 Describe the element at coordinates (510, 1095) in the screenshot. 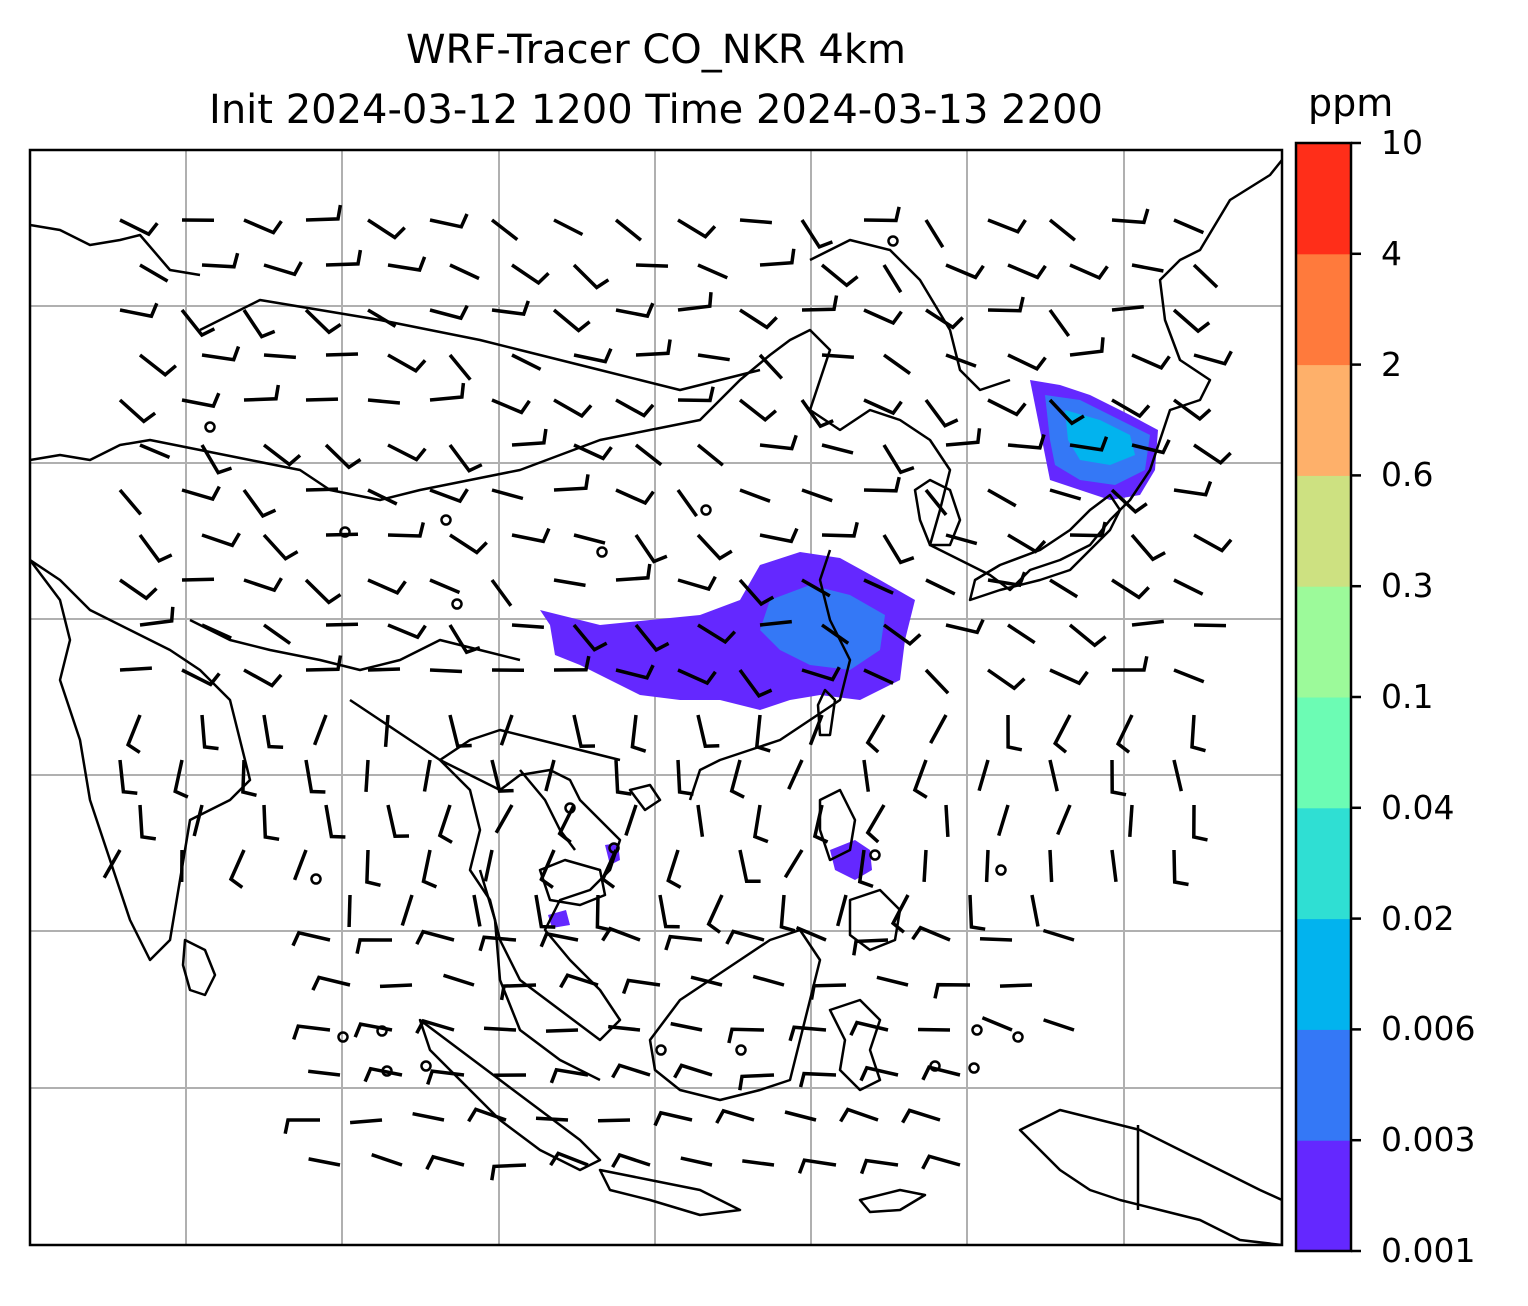

I see `coastline-sumatra` at that location.